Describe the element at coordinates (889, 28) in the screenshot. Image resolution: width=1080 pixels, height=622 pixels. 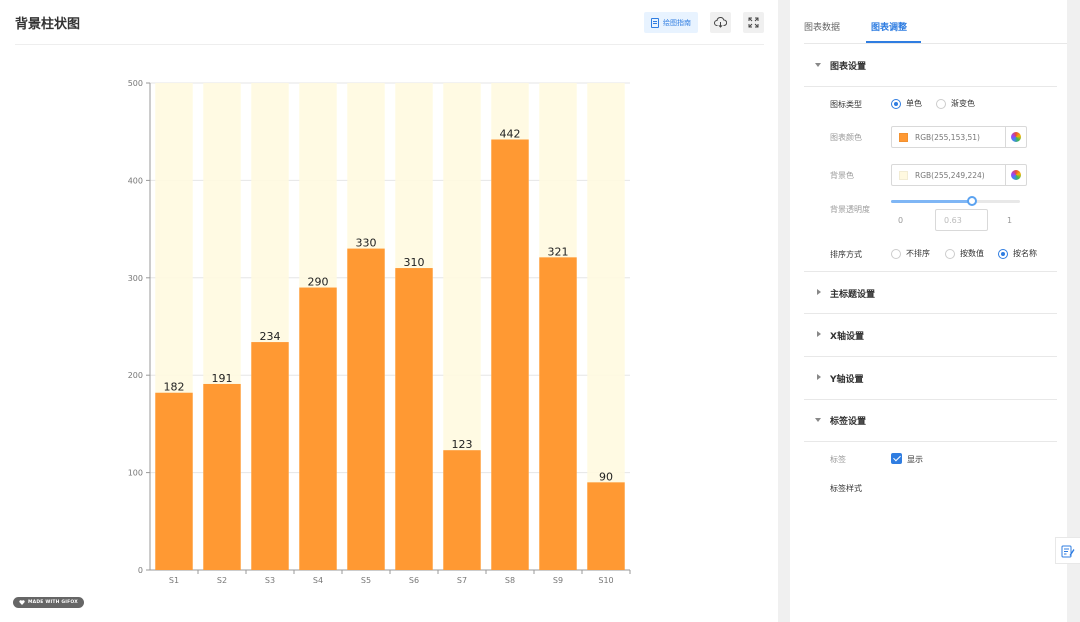
I see `tab-chart-adjust: 图表调整` at that location.